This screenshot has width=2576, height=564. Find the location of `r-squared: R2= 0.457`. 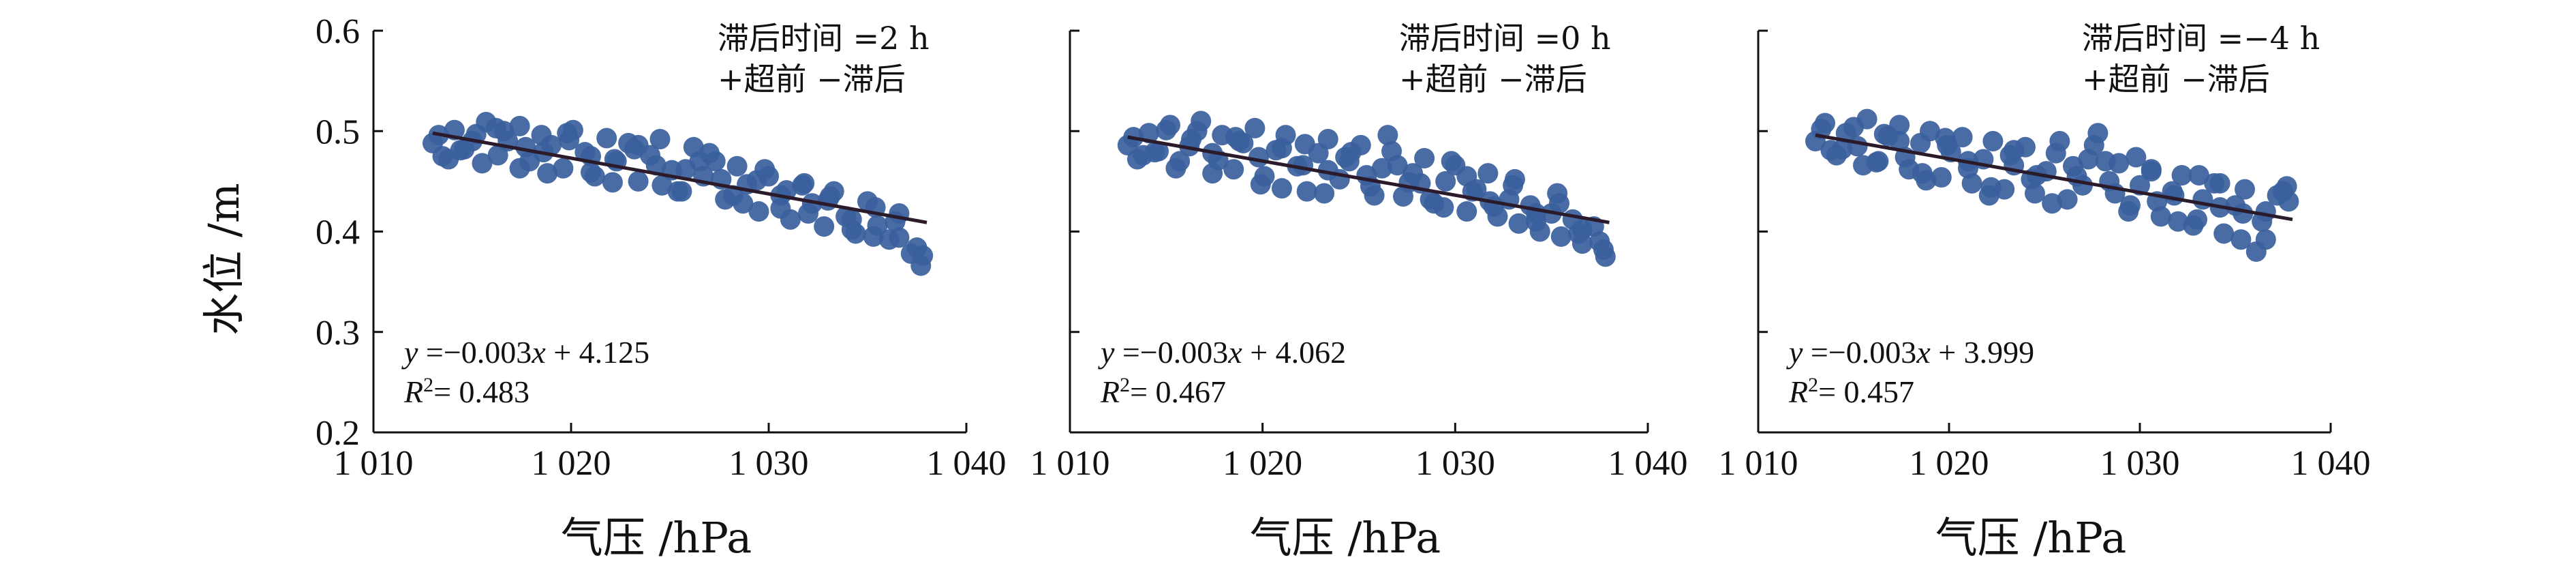

r-squared: R2= 0.457 is located at coordinates (1851, 392).